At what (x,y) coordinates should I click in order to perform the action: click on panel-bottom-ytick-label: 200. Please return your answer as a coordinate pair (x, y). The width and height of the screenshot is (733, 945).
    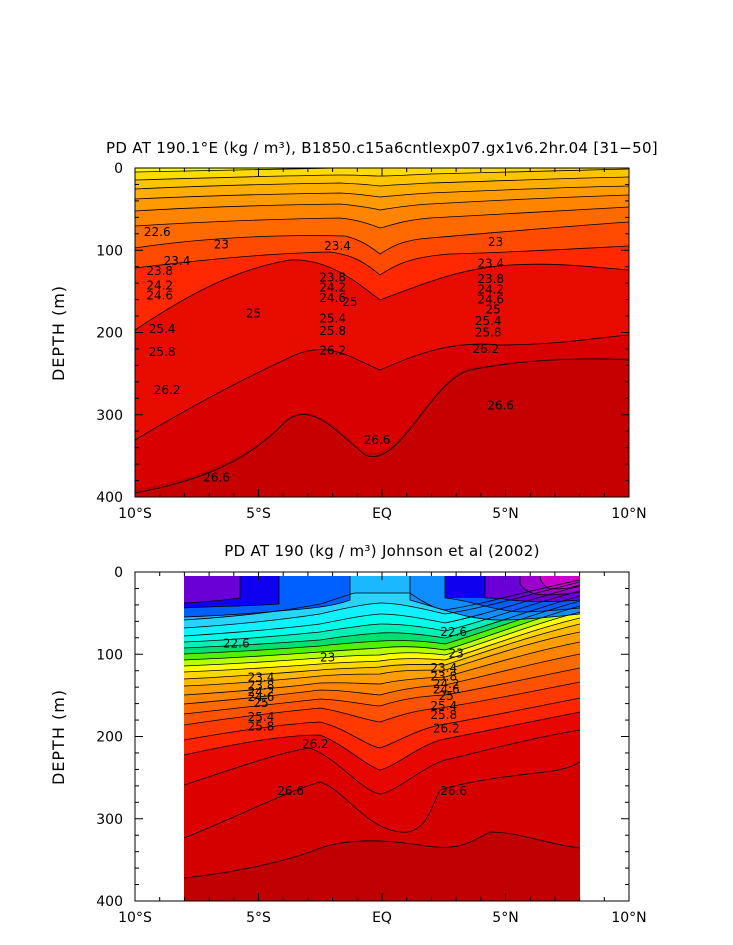
    Looking at the image, I should click on (109, 738).